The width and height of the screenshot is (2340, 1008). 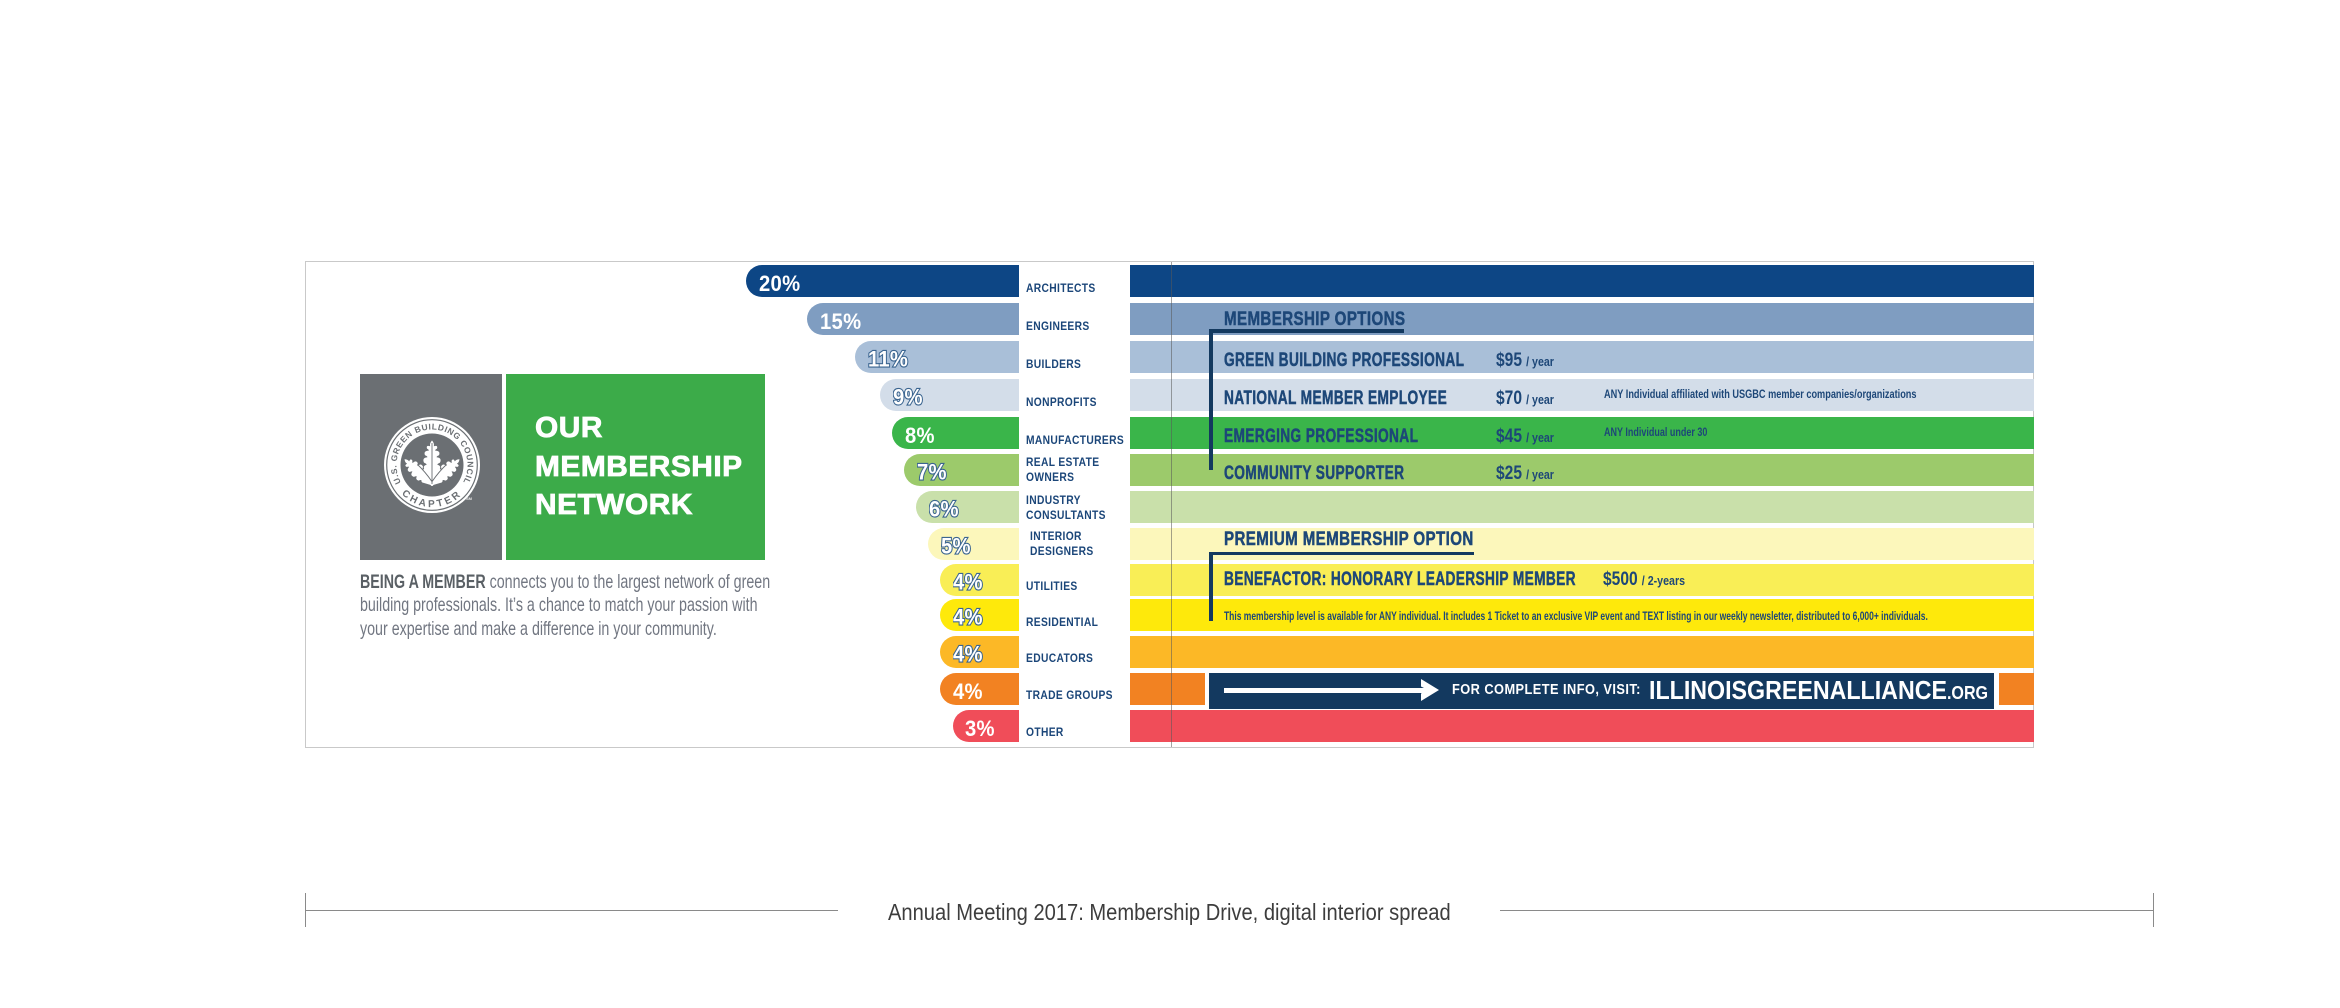 I want to click on svg-text: 9%, so click(x=908, y=398).